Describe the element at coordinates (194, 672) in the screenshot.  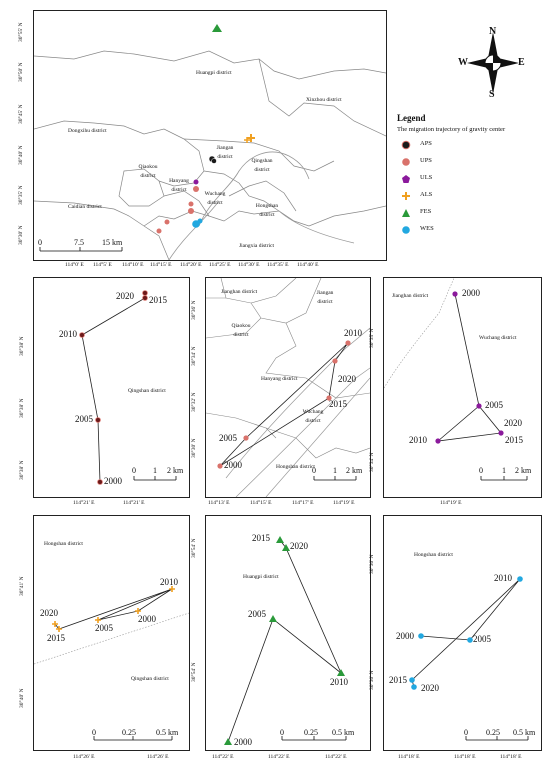
I see `fes-lat-tick-2: 30°54' N` at that location.